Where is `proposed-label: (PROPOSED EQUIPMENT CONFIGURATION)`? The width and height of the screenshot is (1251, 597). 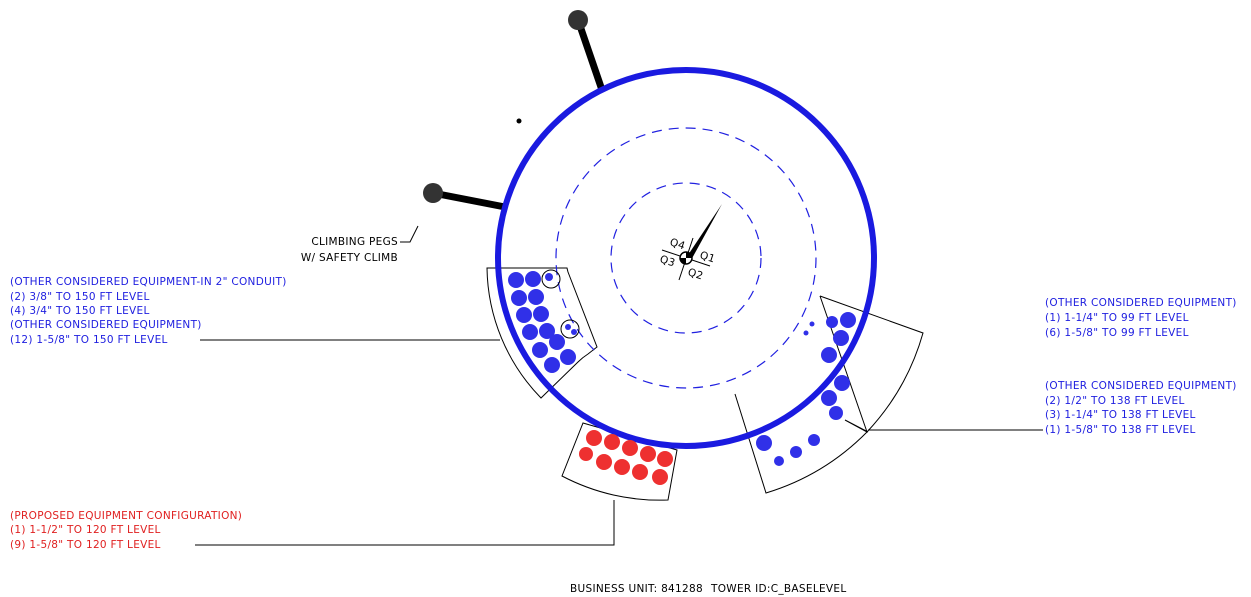 proposed-label: (PROPOSED EQUIPMENT CONFIGURATION) is located at coordinates (126, 516).